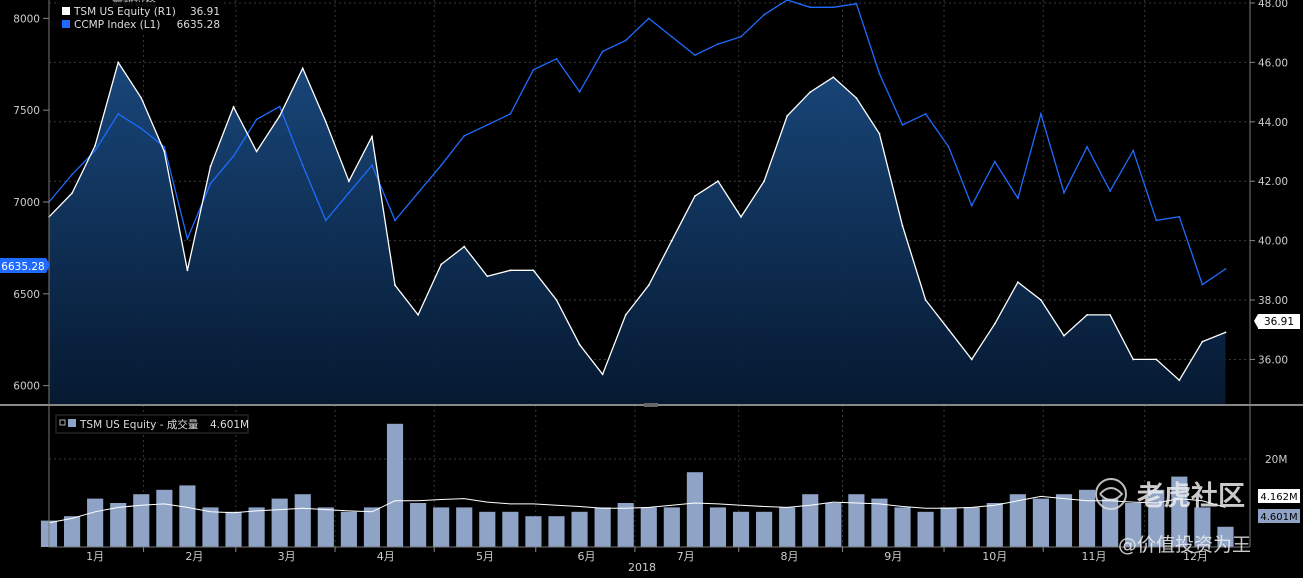 Image resolution: width=1303 pixels, height=578 pixels. What do you see at coordinates (1273, 63) in the screenshot?
I see `right-axis-tick-label: 46.00` at bounding box center [1273, 63].